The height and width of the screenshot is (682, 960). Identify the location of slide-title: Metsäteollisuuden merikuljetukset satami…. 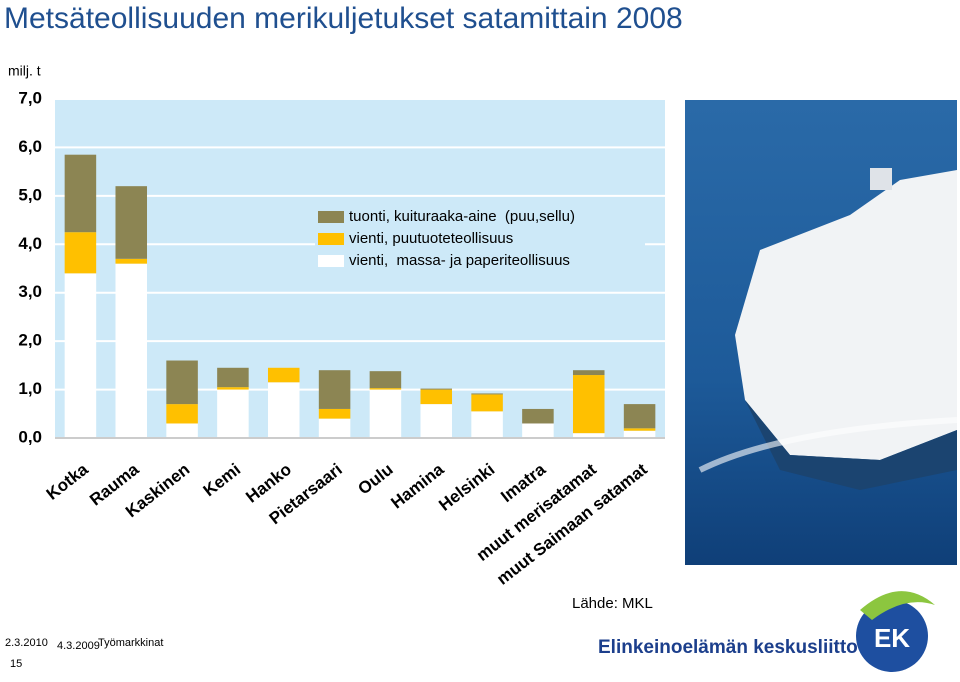
(343, 18).